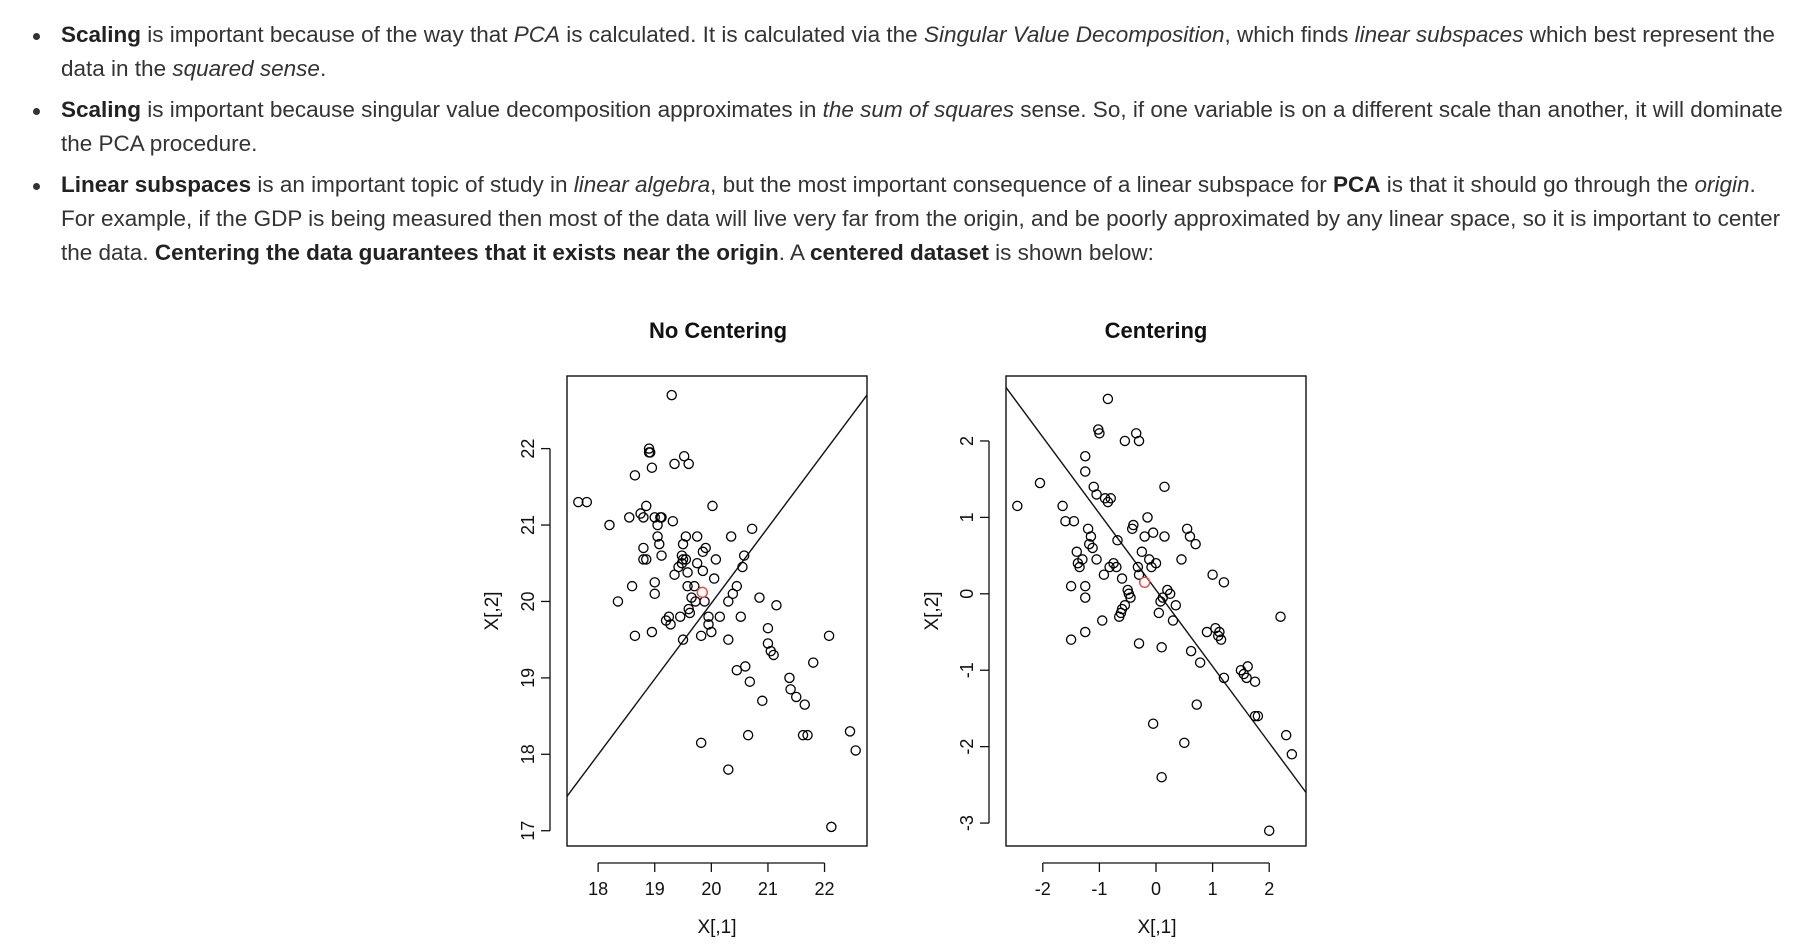 The width and height of the screenshot is (1808, 944). I want to click on plot-no-centering-frame, so click(717, 611).